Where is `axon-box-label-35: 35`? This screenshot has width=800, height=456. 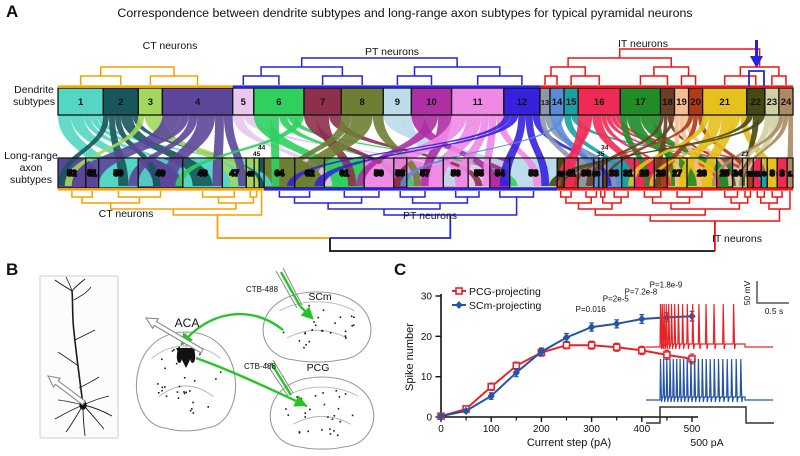
axon-box-label-35: 35 is located at coordinates (601, 154).